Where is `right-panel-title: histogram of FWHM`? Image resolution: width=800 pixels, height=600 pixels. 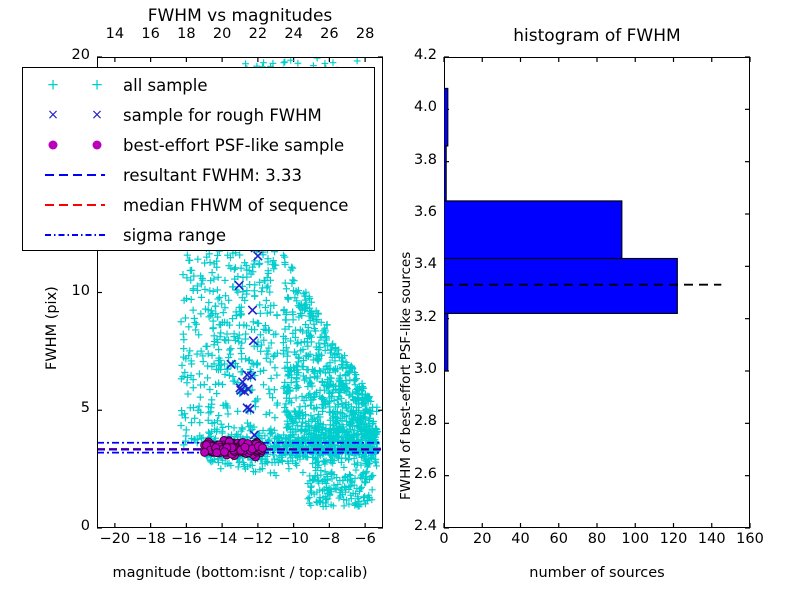 right-panel-title: histogram of FWHM is located at coordinates (597, 36).